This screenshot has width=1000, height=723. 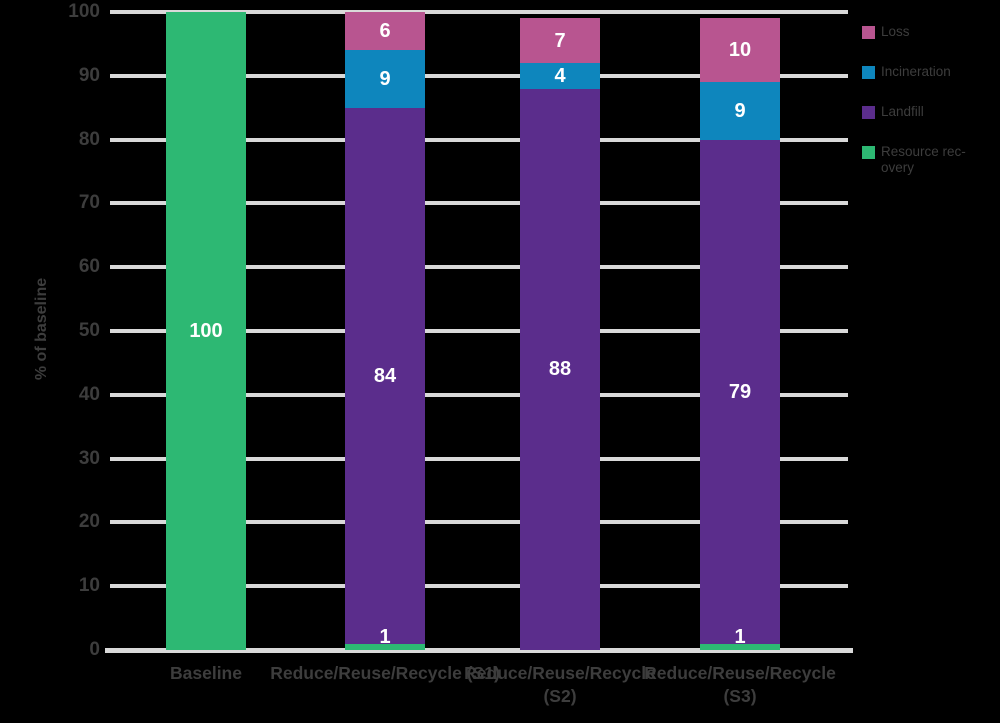 What do you see at coordinates (94, 649) in the screenshot?
I see `y-tick-label: 0` at bounding box center [94, 649].